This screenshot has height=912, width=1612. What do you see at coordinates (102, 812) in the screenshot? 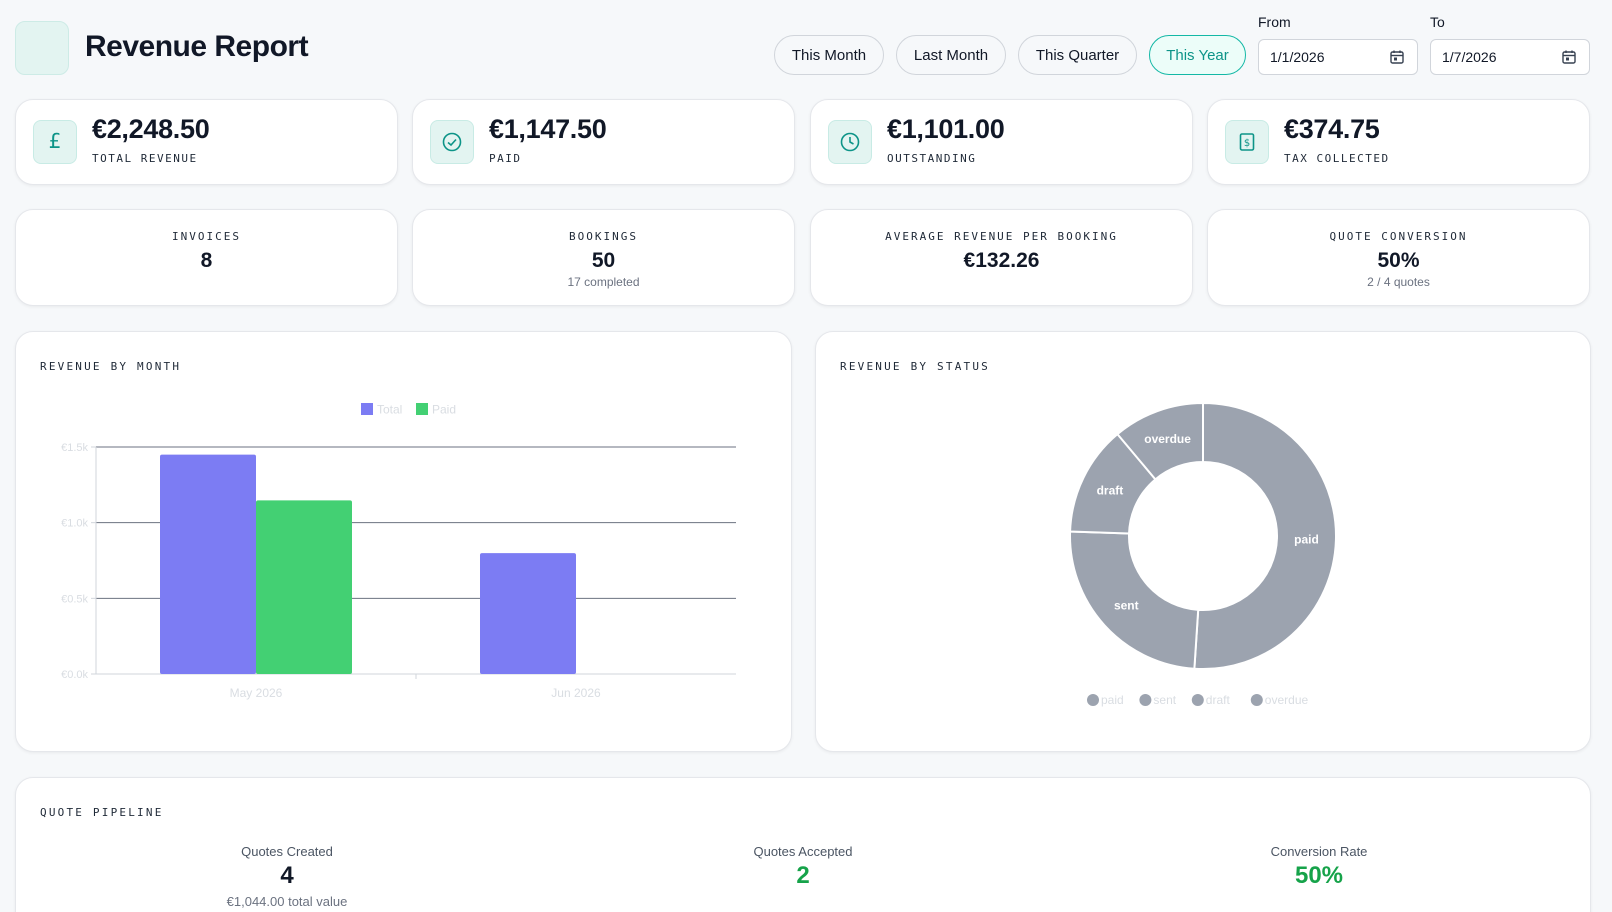
I see `section-title: QUOTE PIPELINE` at bounding box center [102, 812].